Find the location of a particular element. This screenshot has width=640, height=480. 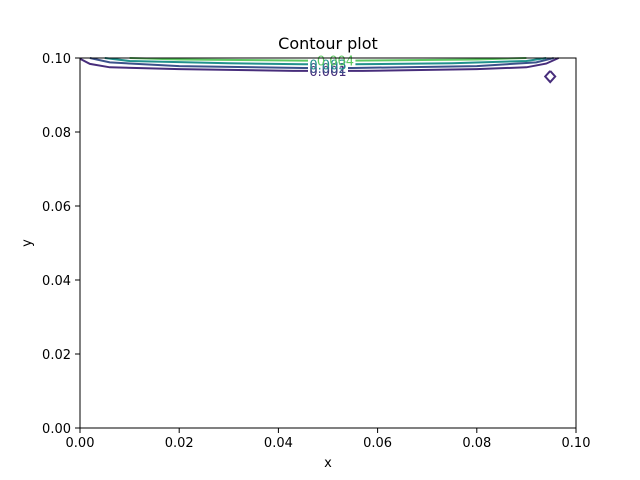

y-axis-label: y is located at coordinates (27, 243).